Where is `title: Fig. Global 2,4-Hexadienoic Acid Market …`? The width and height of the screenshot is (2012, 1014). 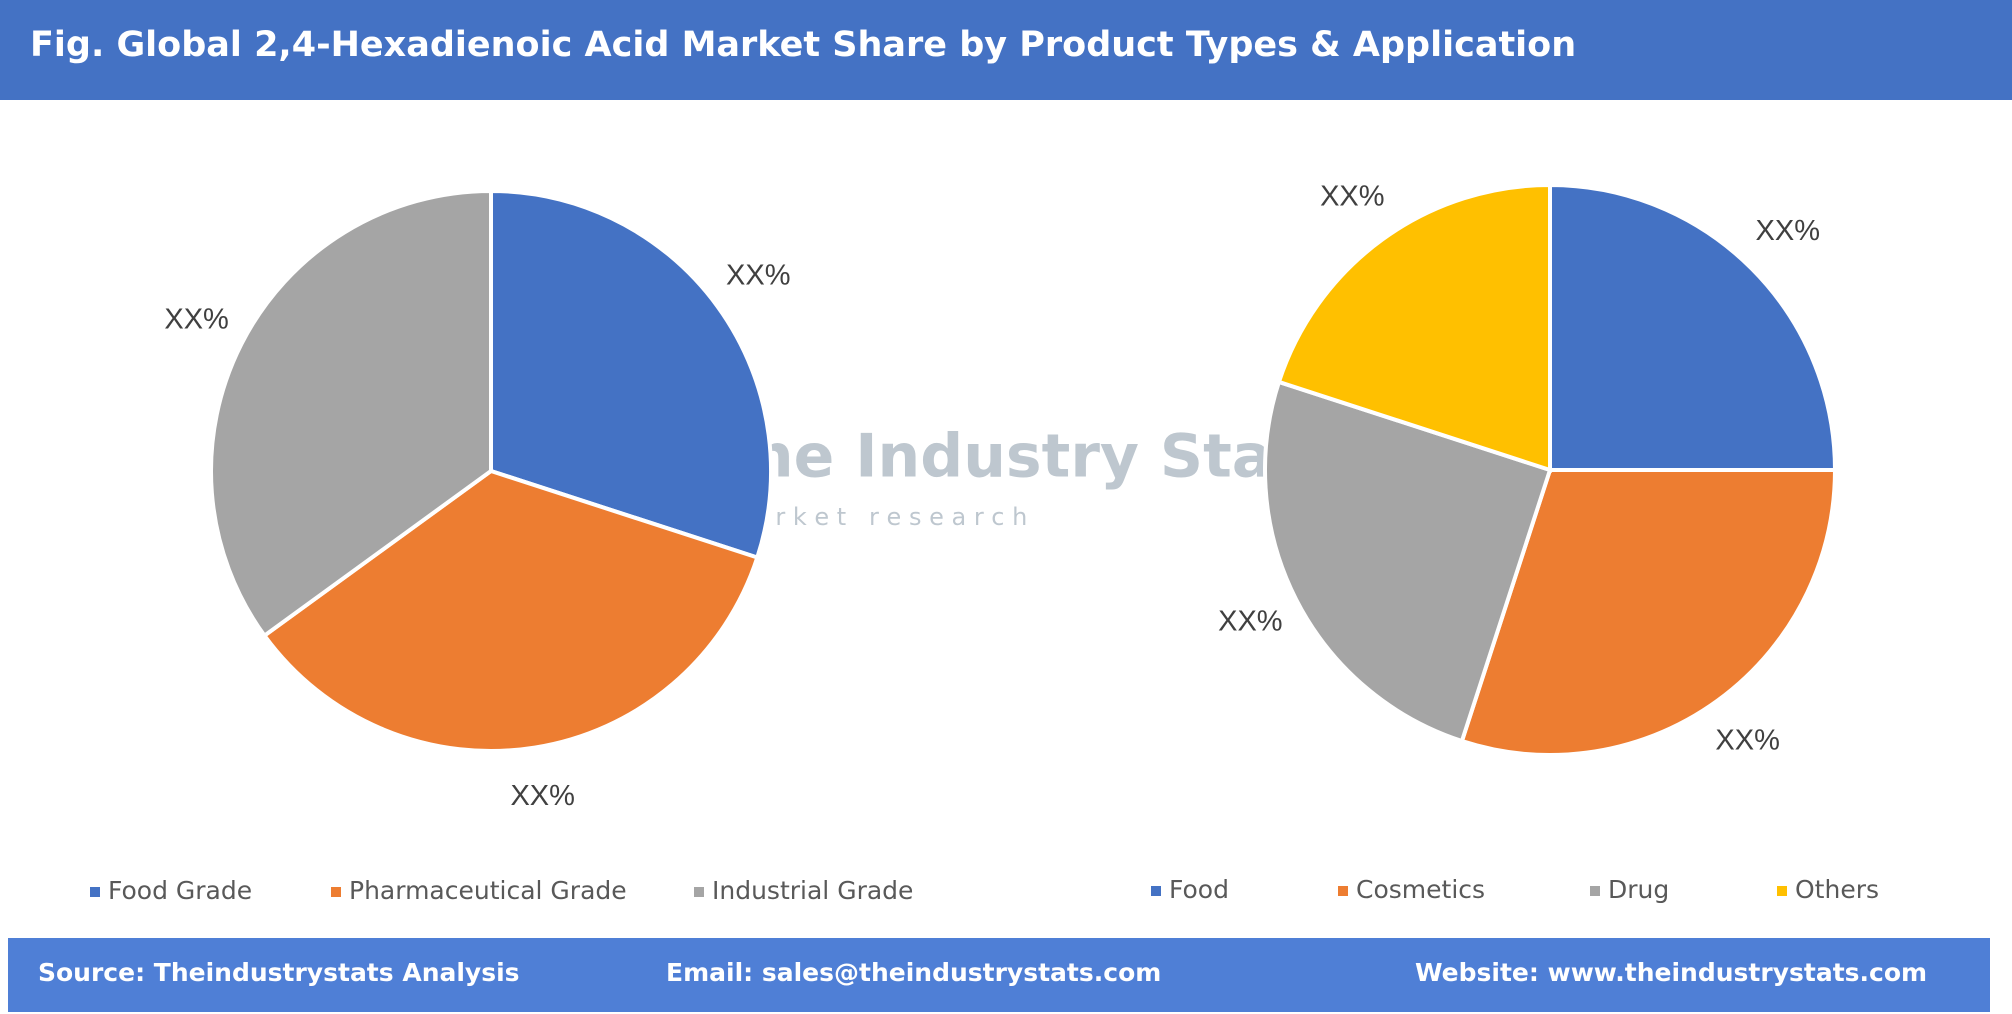 title: Fig. Global 2,4-Hexadienoic Acid Market … is located at coordinates (803, 45).